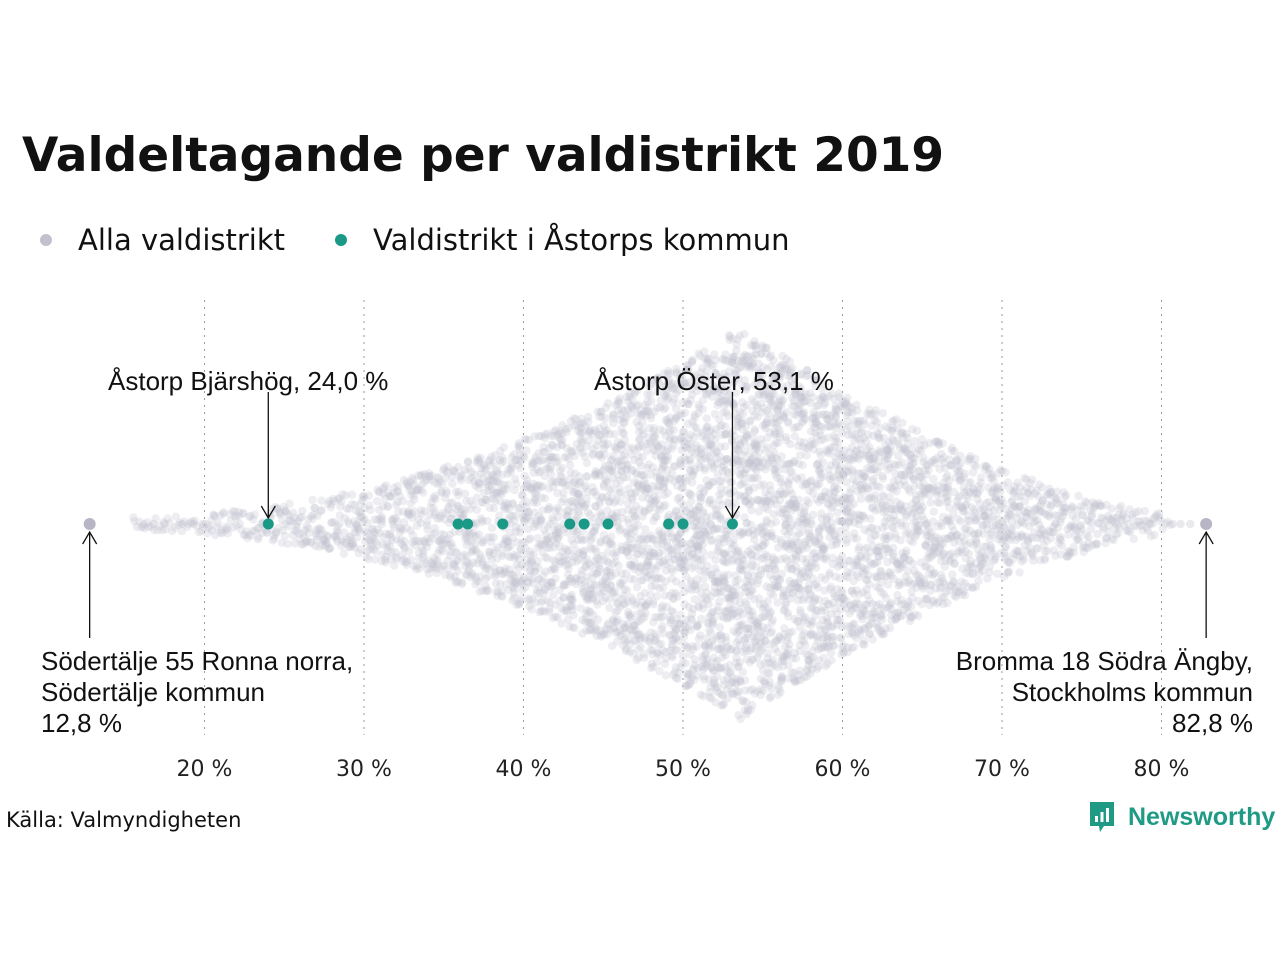 The image size is (1280, 960). I want to click on chart-title: Valdeltagande per valdistrikt 2019, so click(483, 155).